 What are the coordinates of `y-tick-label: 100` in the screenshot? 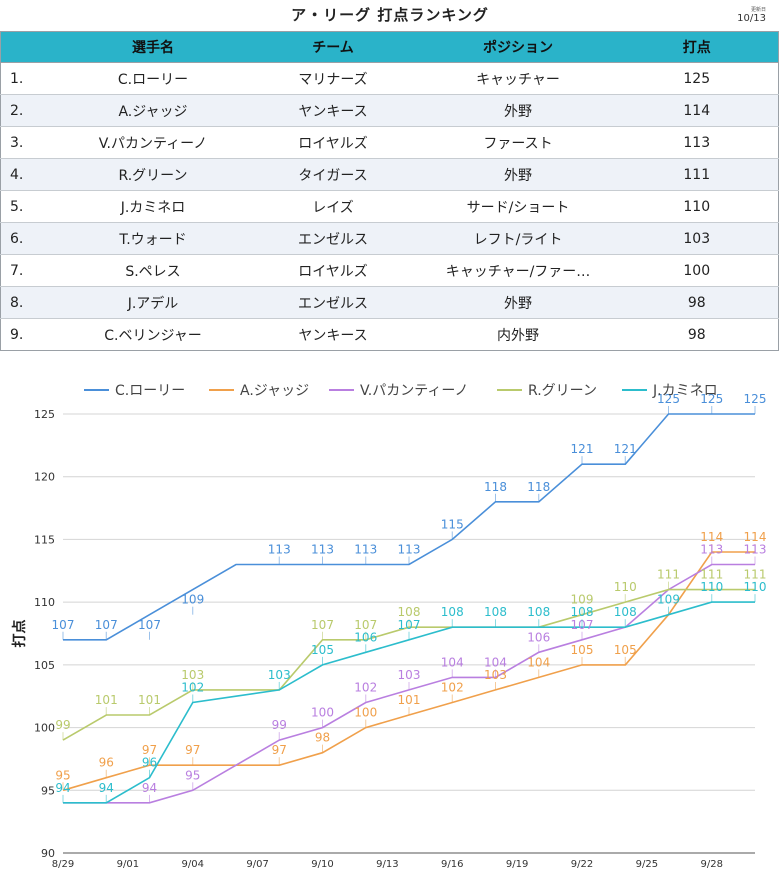 It's located at (44, 728).